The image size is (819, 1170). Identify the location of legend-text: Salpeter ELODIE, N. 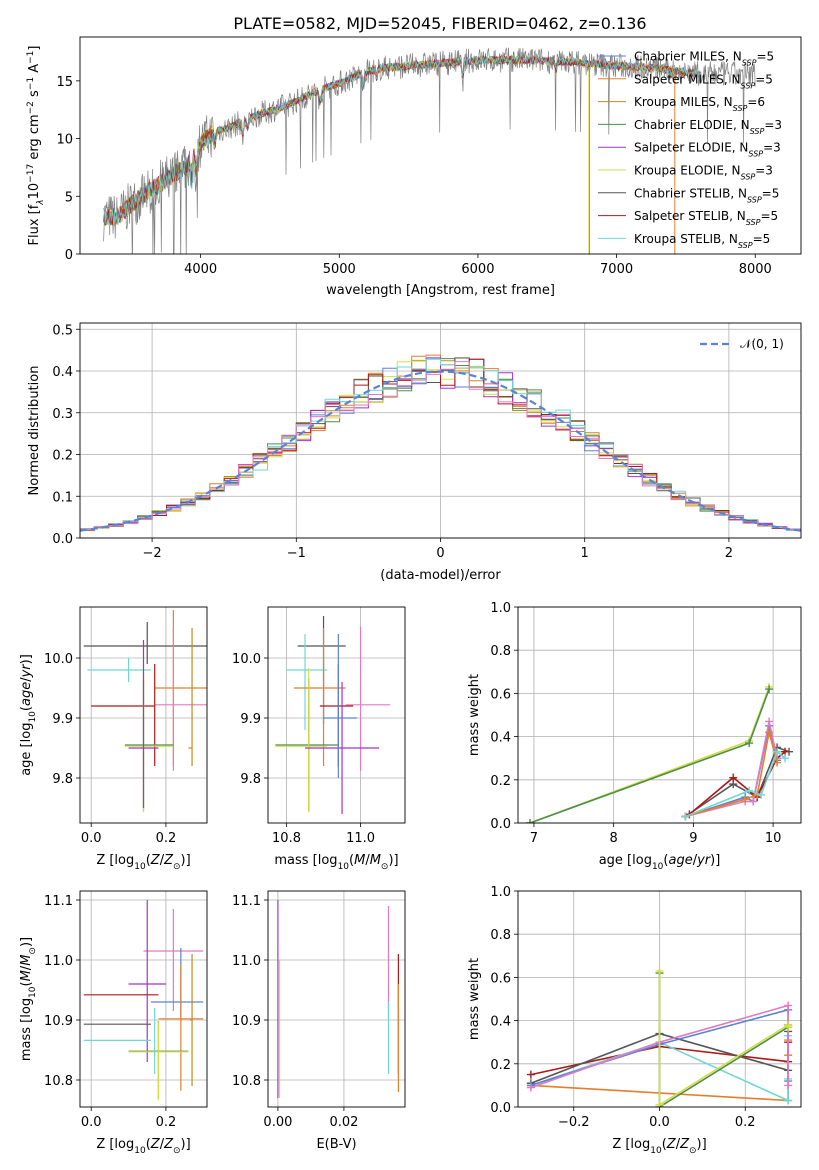
(691, 148).